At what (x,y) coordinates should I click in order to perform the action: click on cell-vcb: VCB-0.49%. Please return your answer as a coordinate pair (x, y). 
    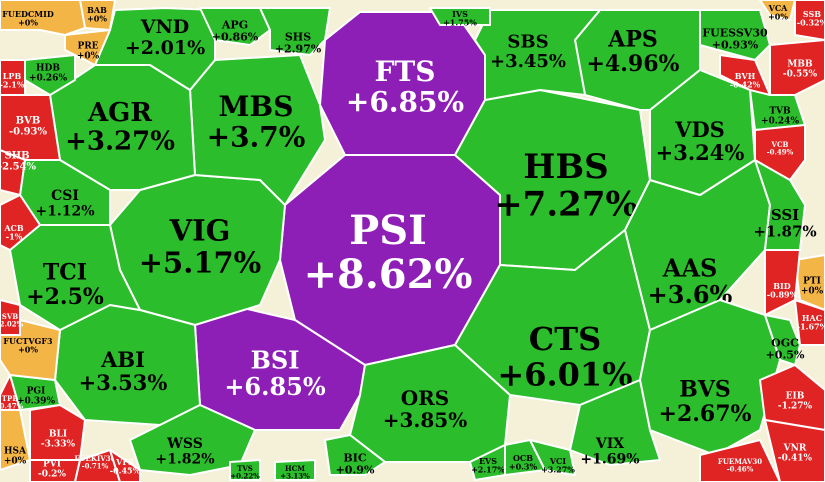
    Looking at the image, I should click on (780, 152).